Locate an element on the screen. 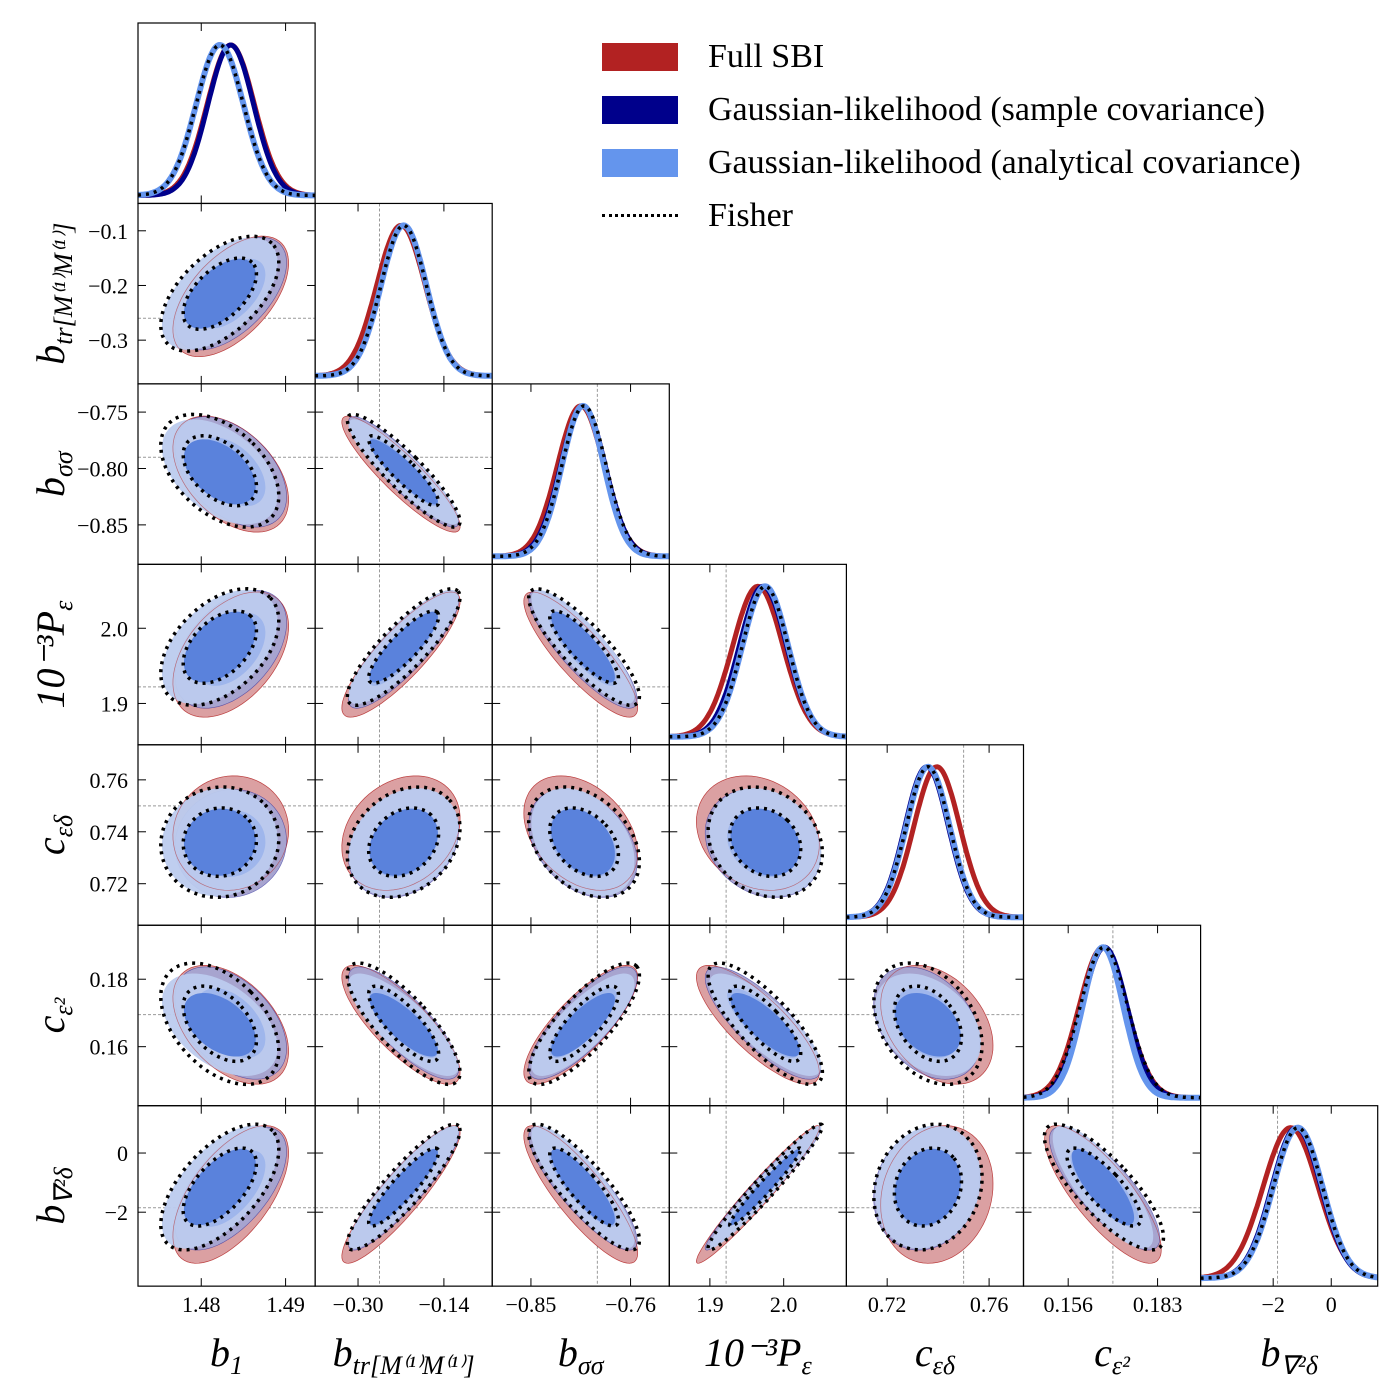  x-axis-label-ced: cεδ is located at coordinates (935, 1355).